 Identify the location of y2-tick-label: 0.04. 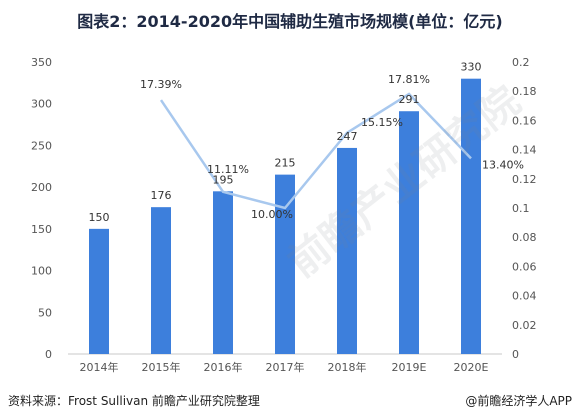
(524, 296).